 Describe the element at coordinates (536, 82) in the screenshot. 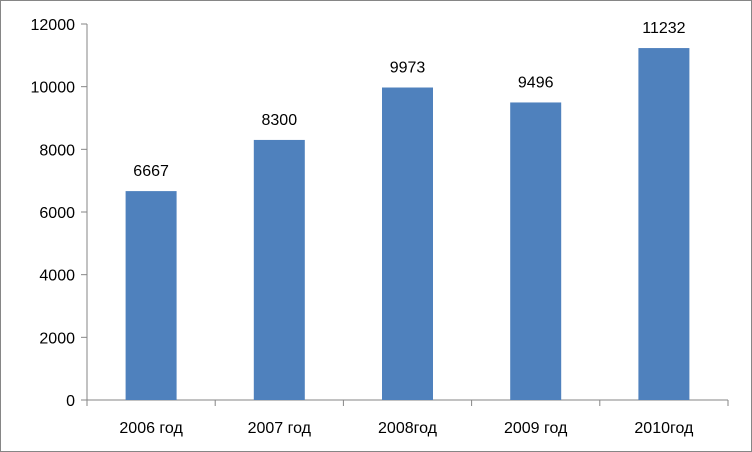

I see `data-label: 9496` at that location.